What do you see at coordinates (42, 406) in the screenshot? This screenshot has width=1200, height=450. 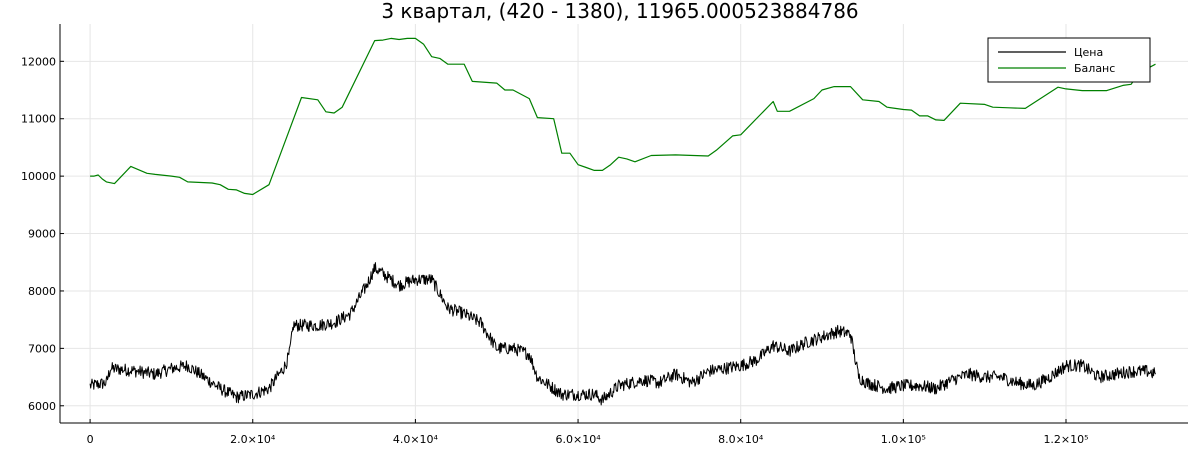 I see `y-tick-label: 6000` at bounding box center [42, 406].